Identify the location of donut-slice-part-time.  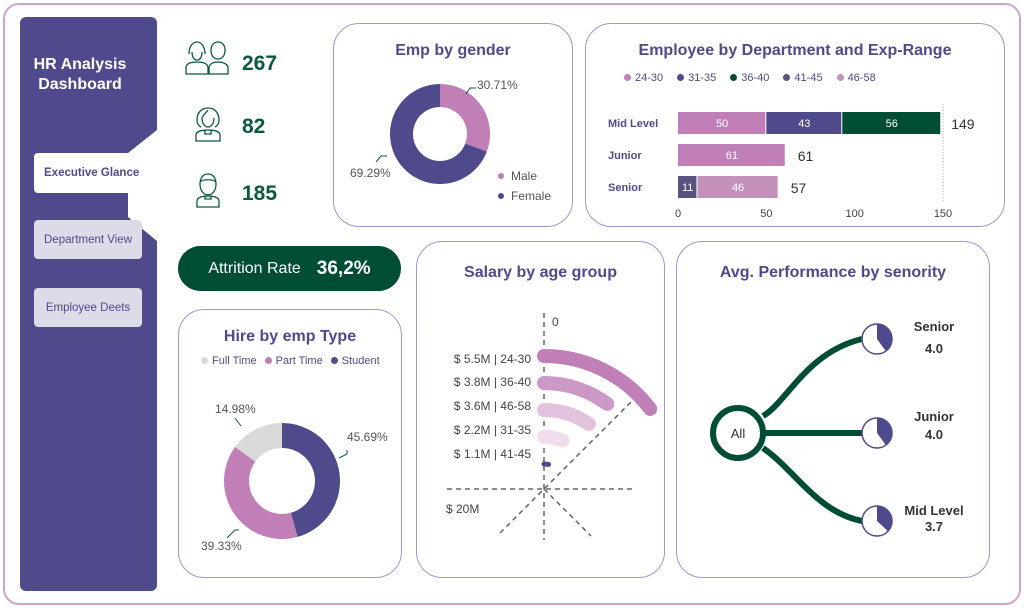
(261, 492).